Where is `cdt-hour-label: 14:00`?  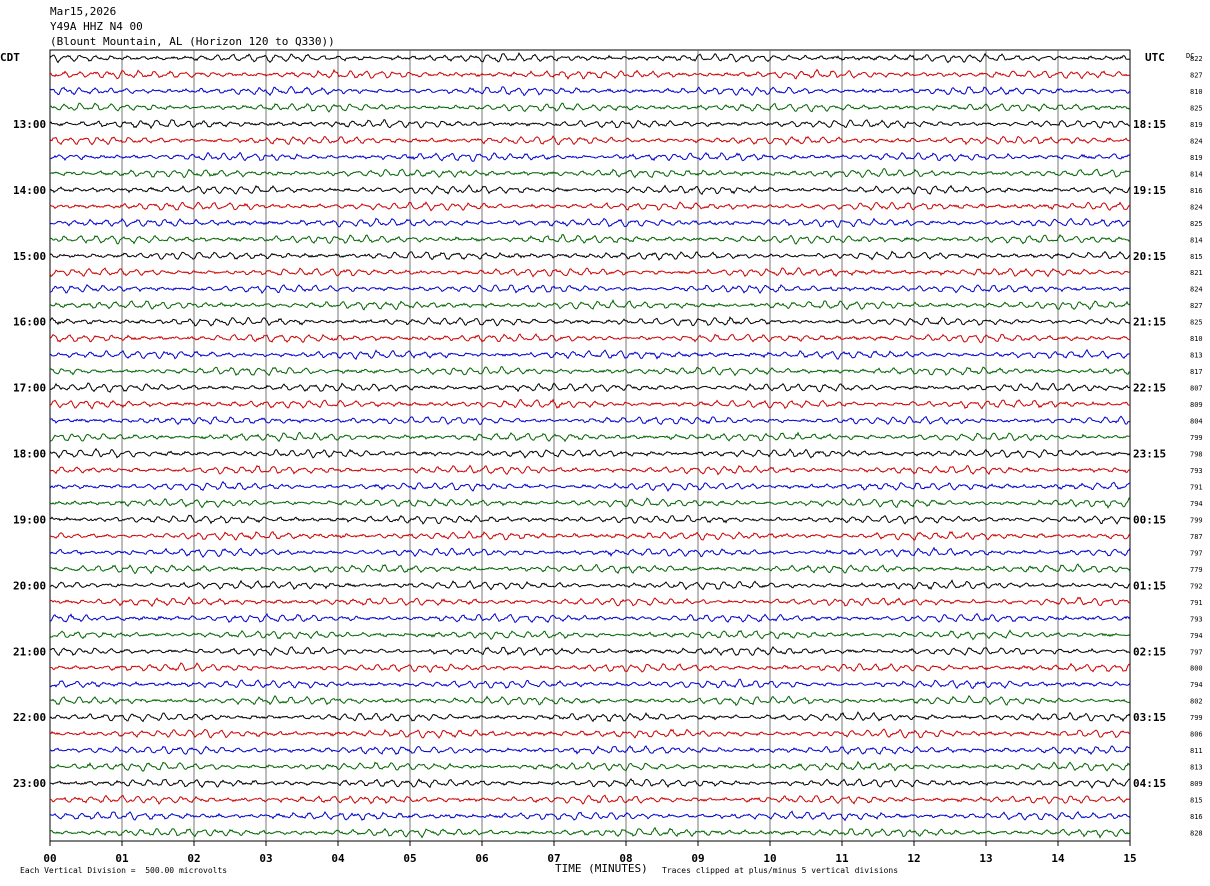 cdt-hour-label: 14:00 is located at coordinates (29, 190).